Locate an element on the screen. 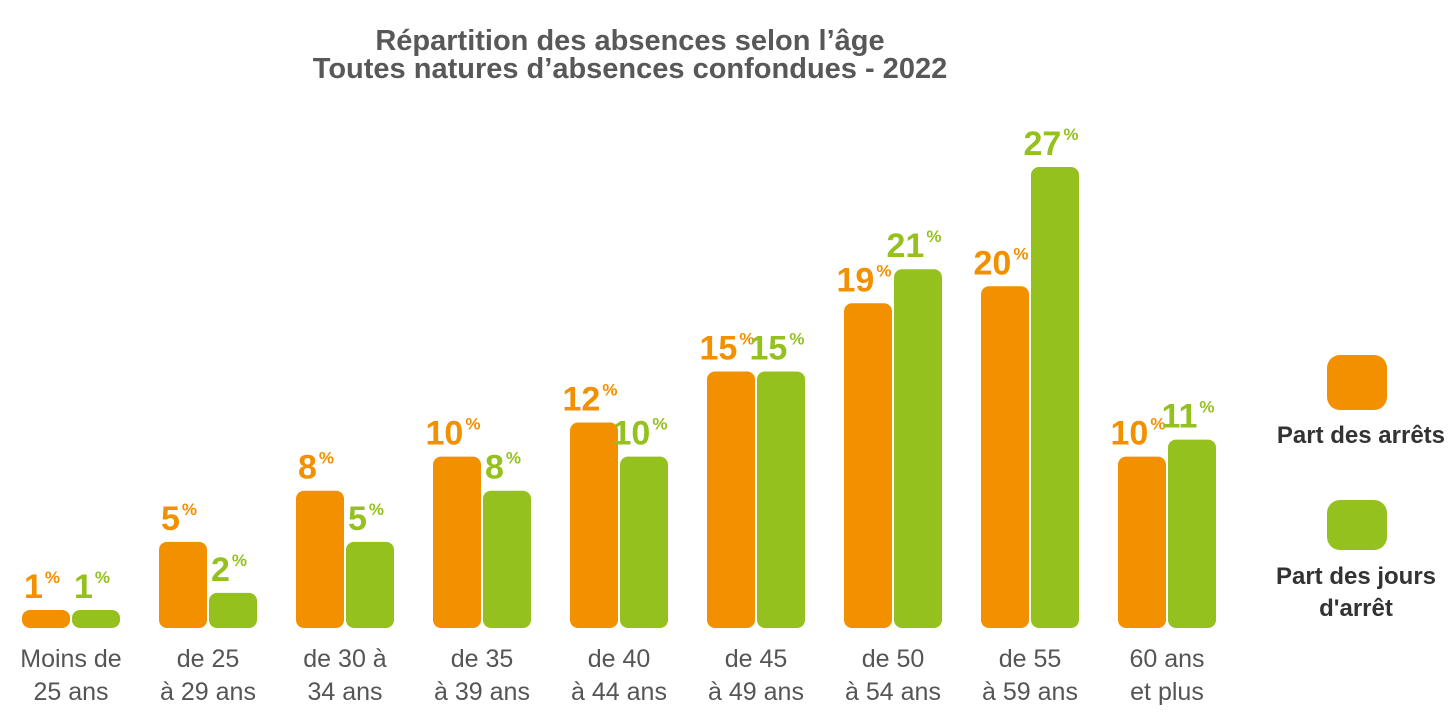 The image size is (1450, 714). x-tick-label: de 25 à 29 ans is located at coordinates (208, 675).